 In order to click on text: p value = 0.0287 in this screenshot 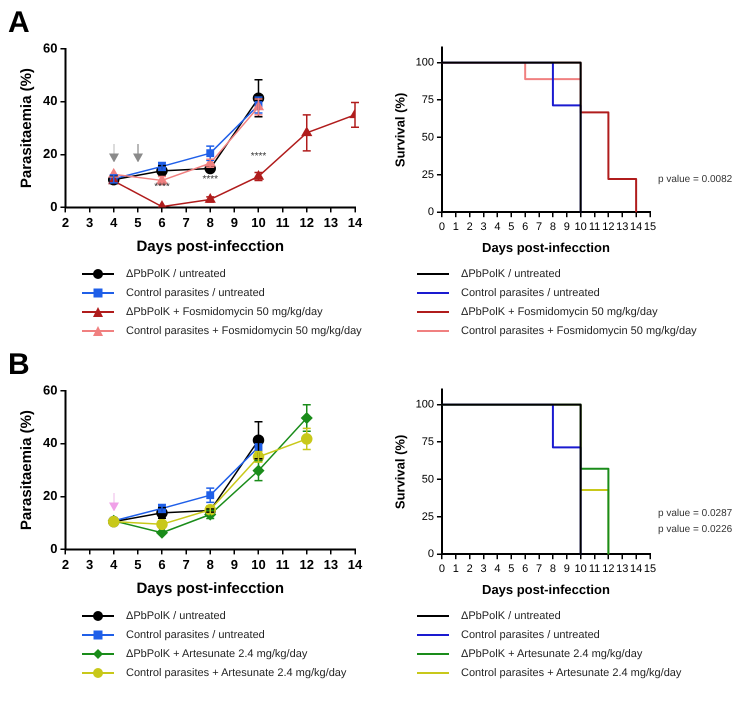, I will do `click(695, 514)`.